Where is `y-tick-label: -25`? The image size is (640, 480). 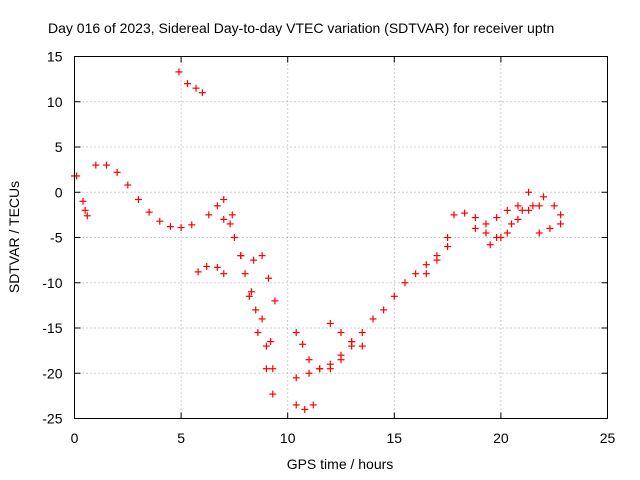 y-tick-label: -25 is located at coordinates (52, 419).